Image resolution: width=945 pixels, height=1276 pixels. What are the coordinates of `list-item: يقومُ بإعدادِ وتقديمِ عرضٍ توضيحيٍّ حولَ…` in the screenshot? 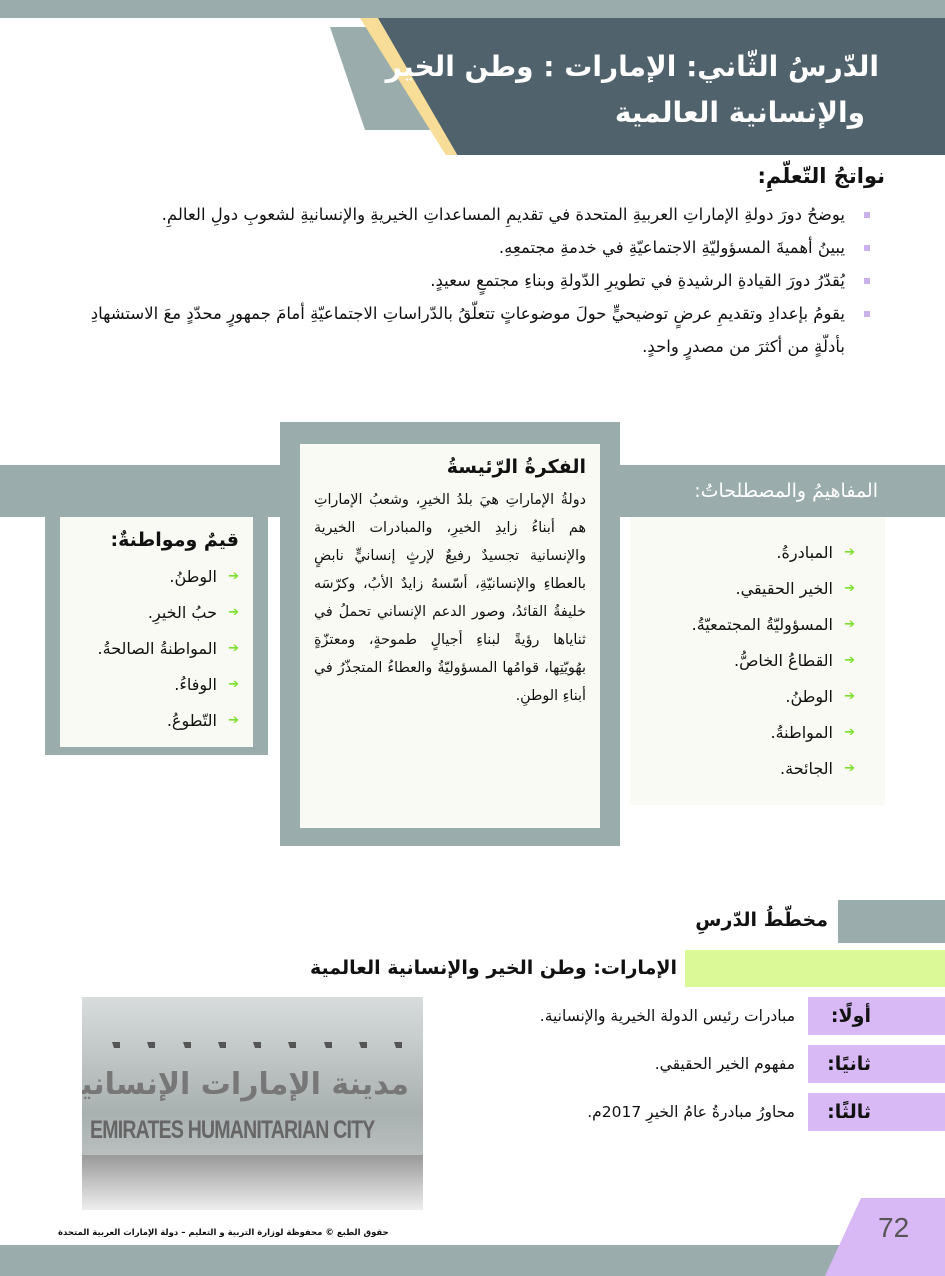 It's located at (465, 330).